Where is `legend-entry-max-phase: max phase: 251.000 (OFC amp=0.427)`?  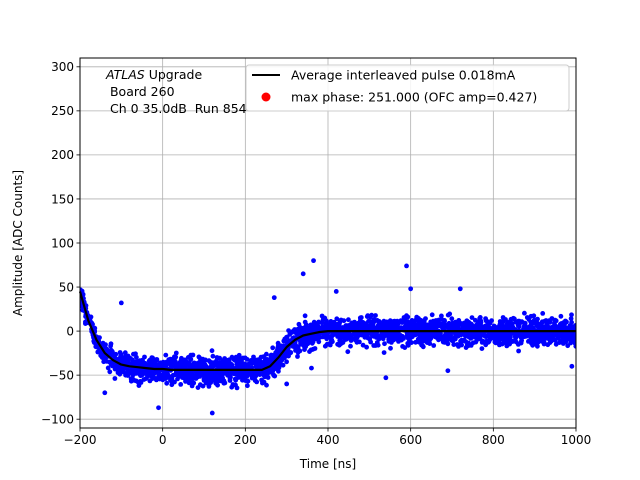 legend-entry-max-phase: max phase: 251.000 (OFC amp=0.427) is located at coordinates (414, 97).